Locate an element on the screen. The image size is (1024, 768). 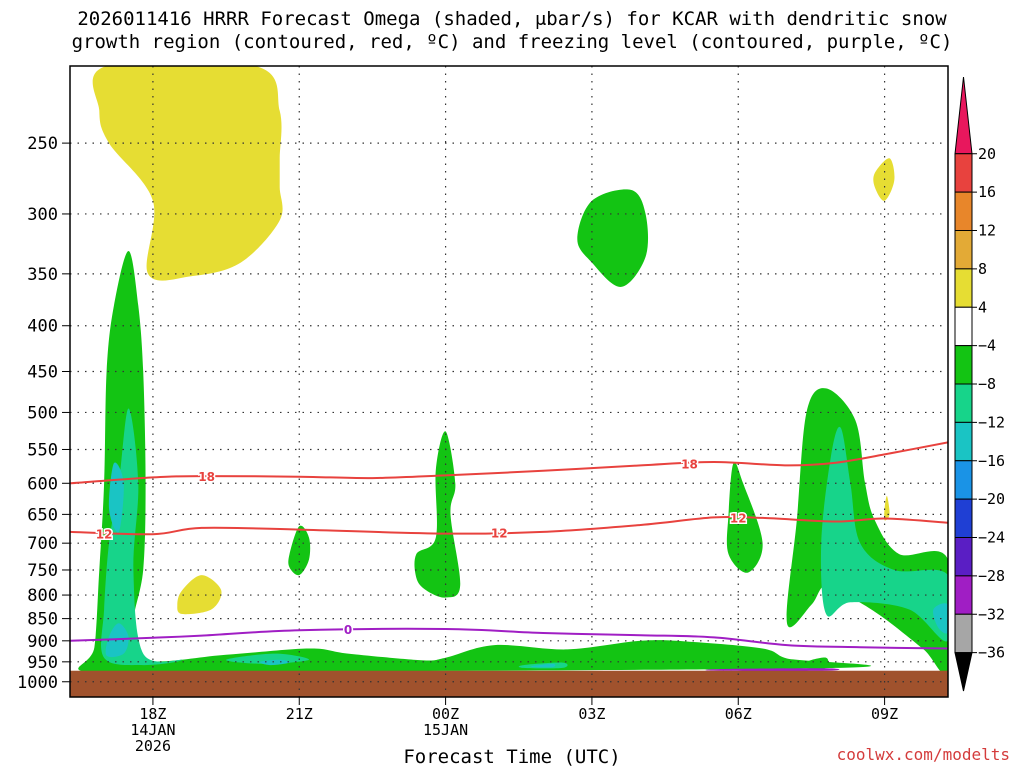
x-tick-label-09Z: 09Z is located at coordinates (884, 714).